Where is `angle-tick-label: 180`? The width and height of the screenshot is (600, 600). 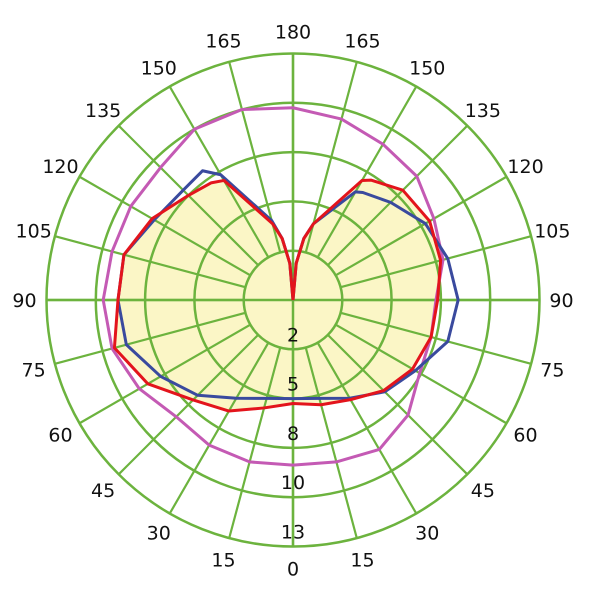 angle-tick-label: 180 is located at coordinates (293, 33).